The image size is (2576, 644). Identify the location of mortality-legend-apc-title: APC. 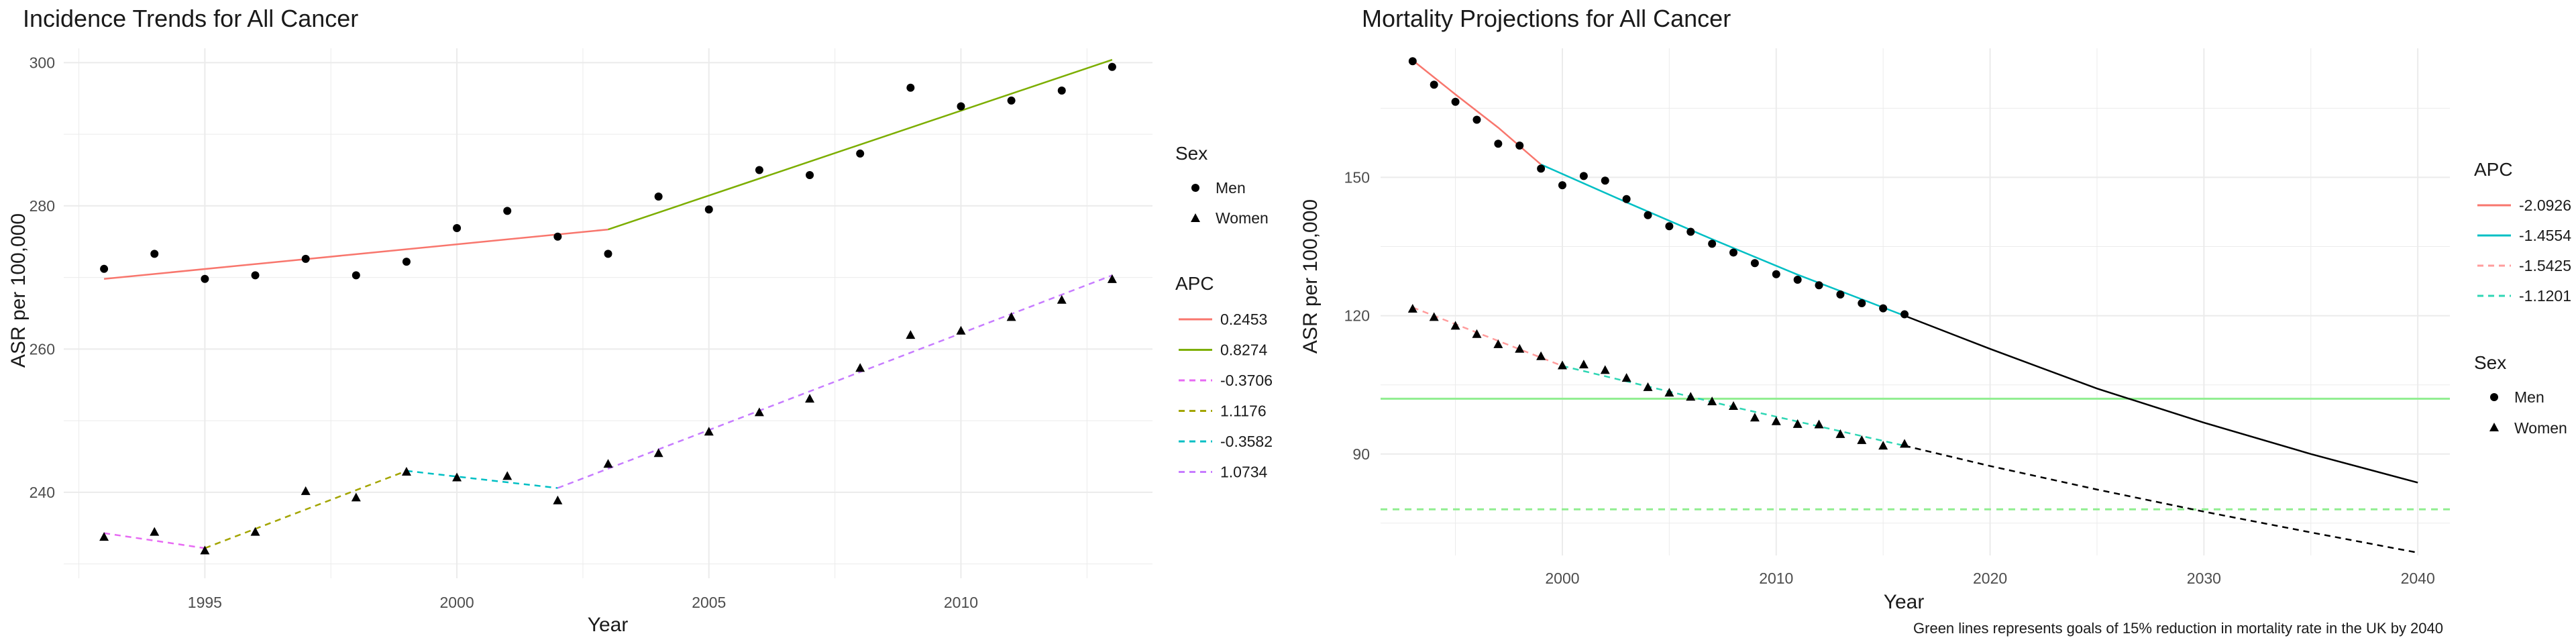
(2493, 169).